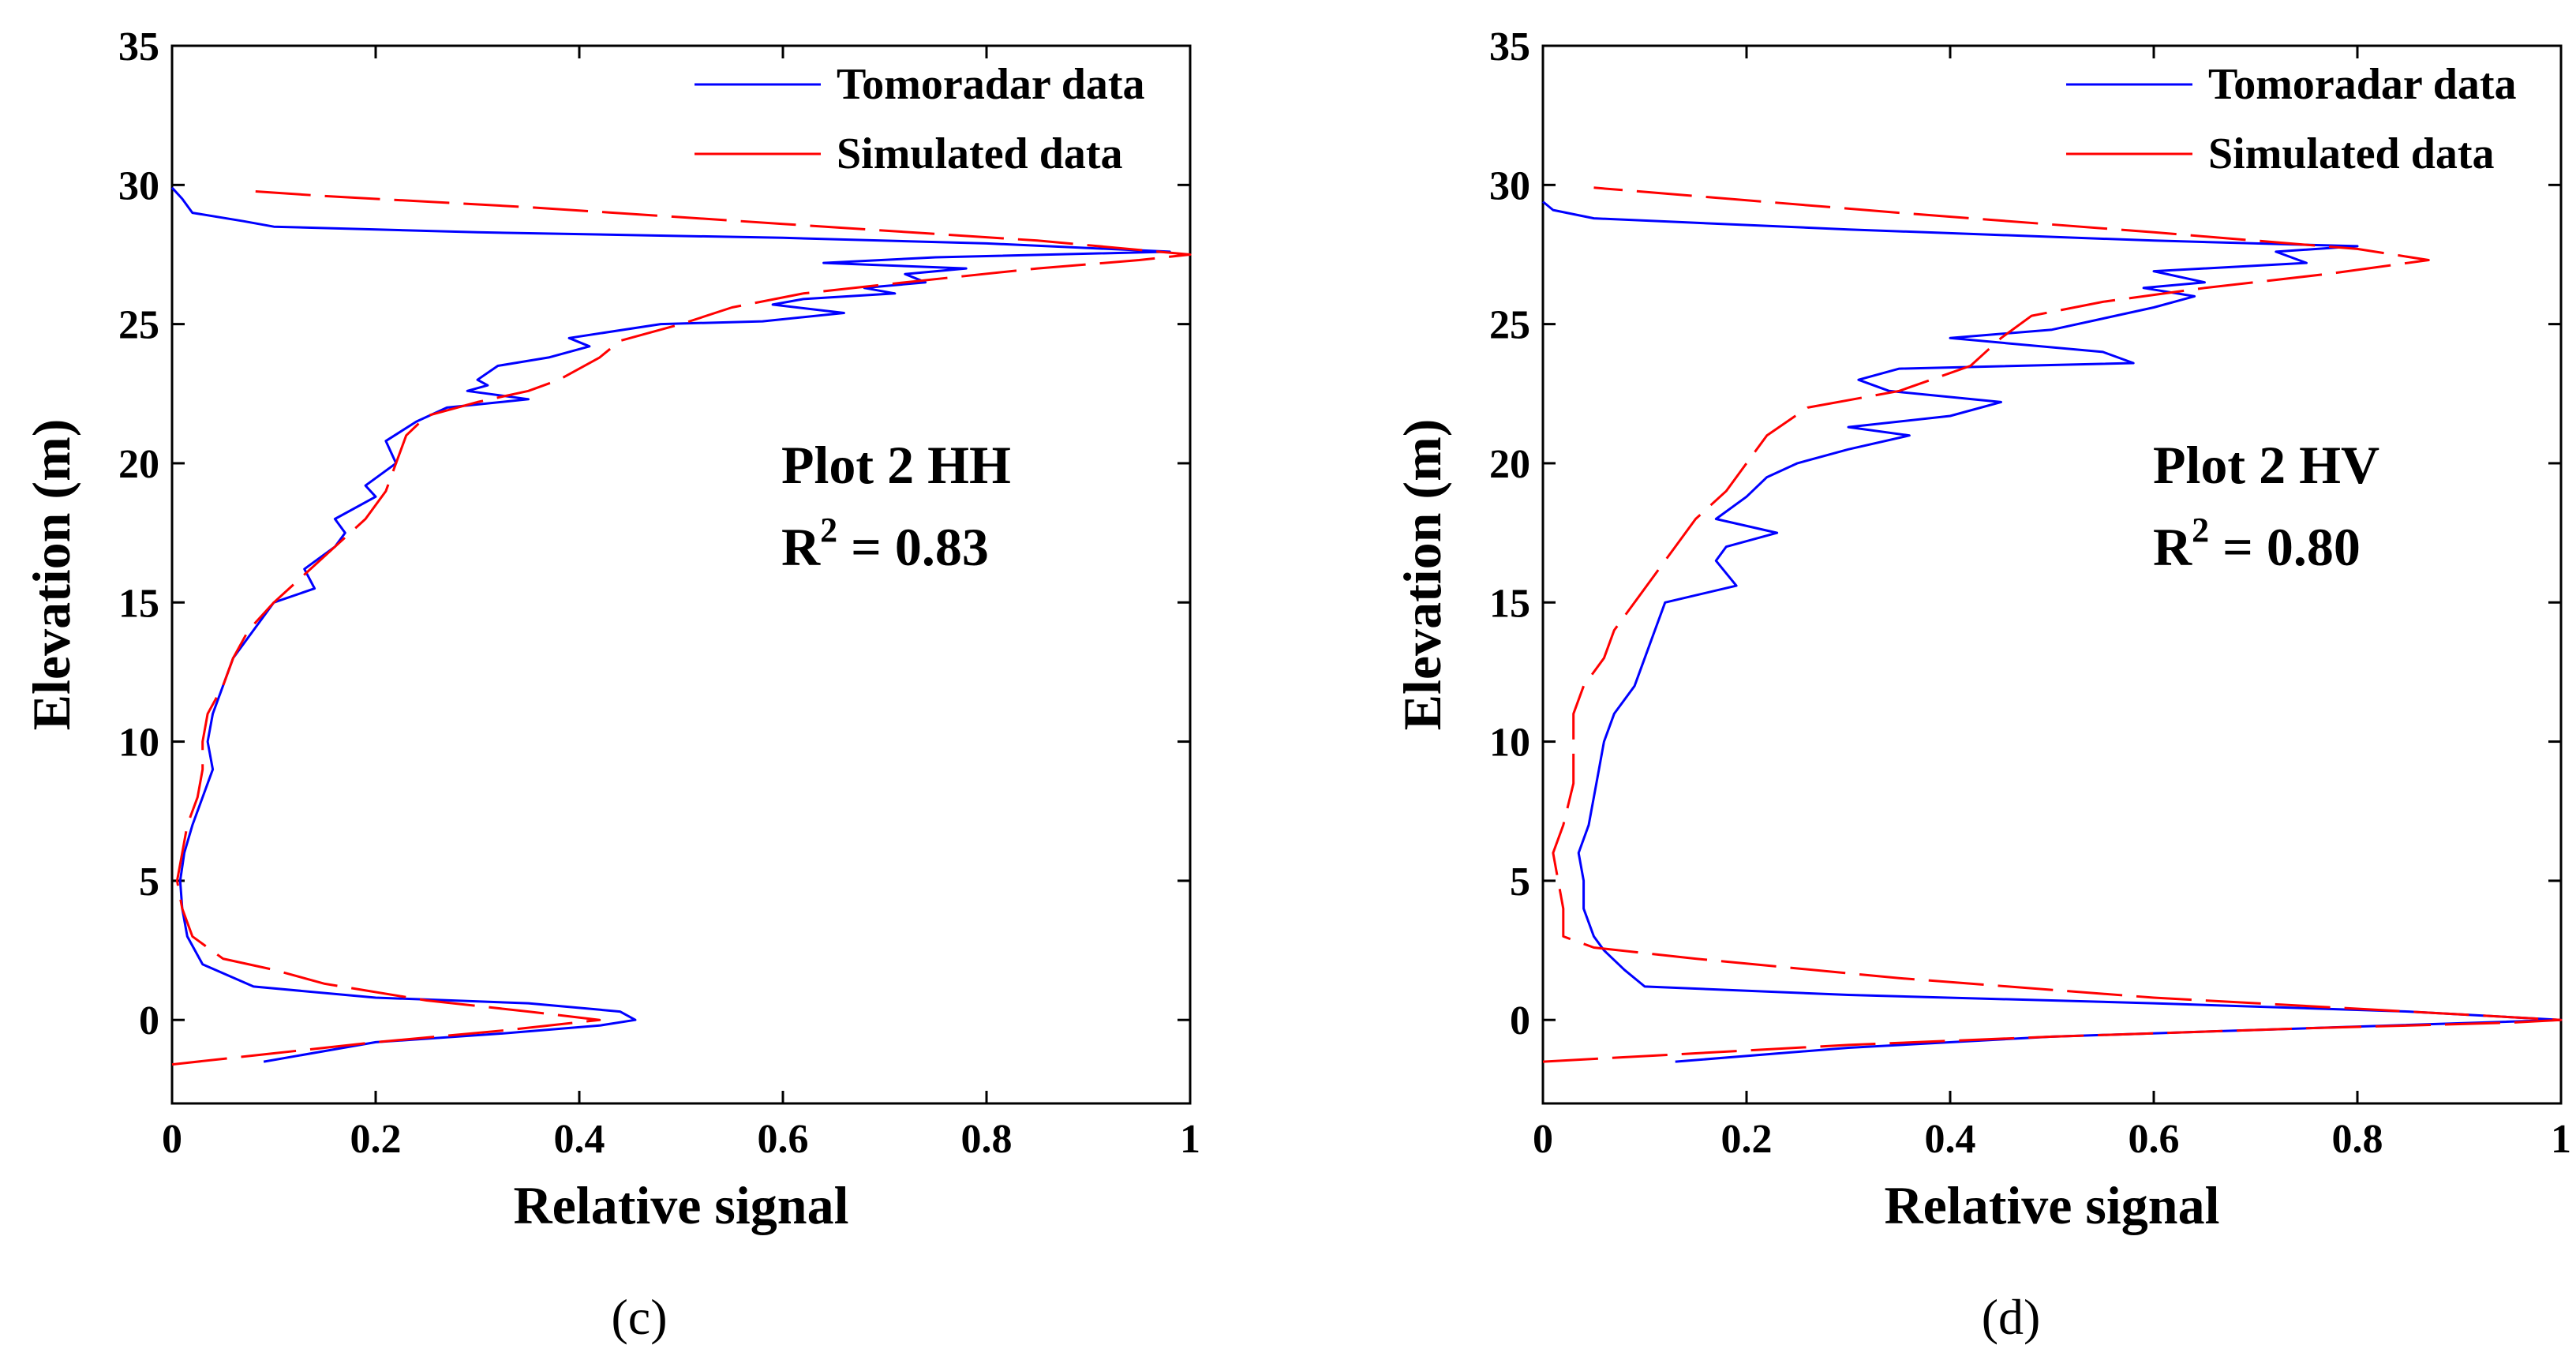 This screenshot has height=1371, width=2576. What do you see at coordinates (2266, 506) in the screenshot?
I see `annotation: Plot 2 HV R2 = 0.80` at bounding box center [2266, 506].